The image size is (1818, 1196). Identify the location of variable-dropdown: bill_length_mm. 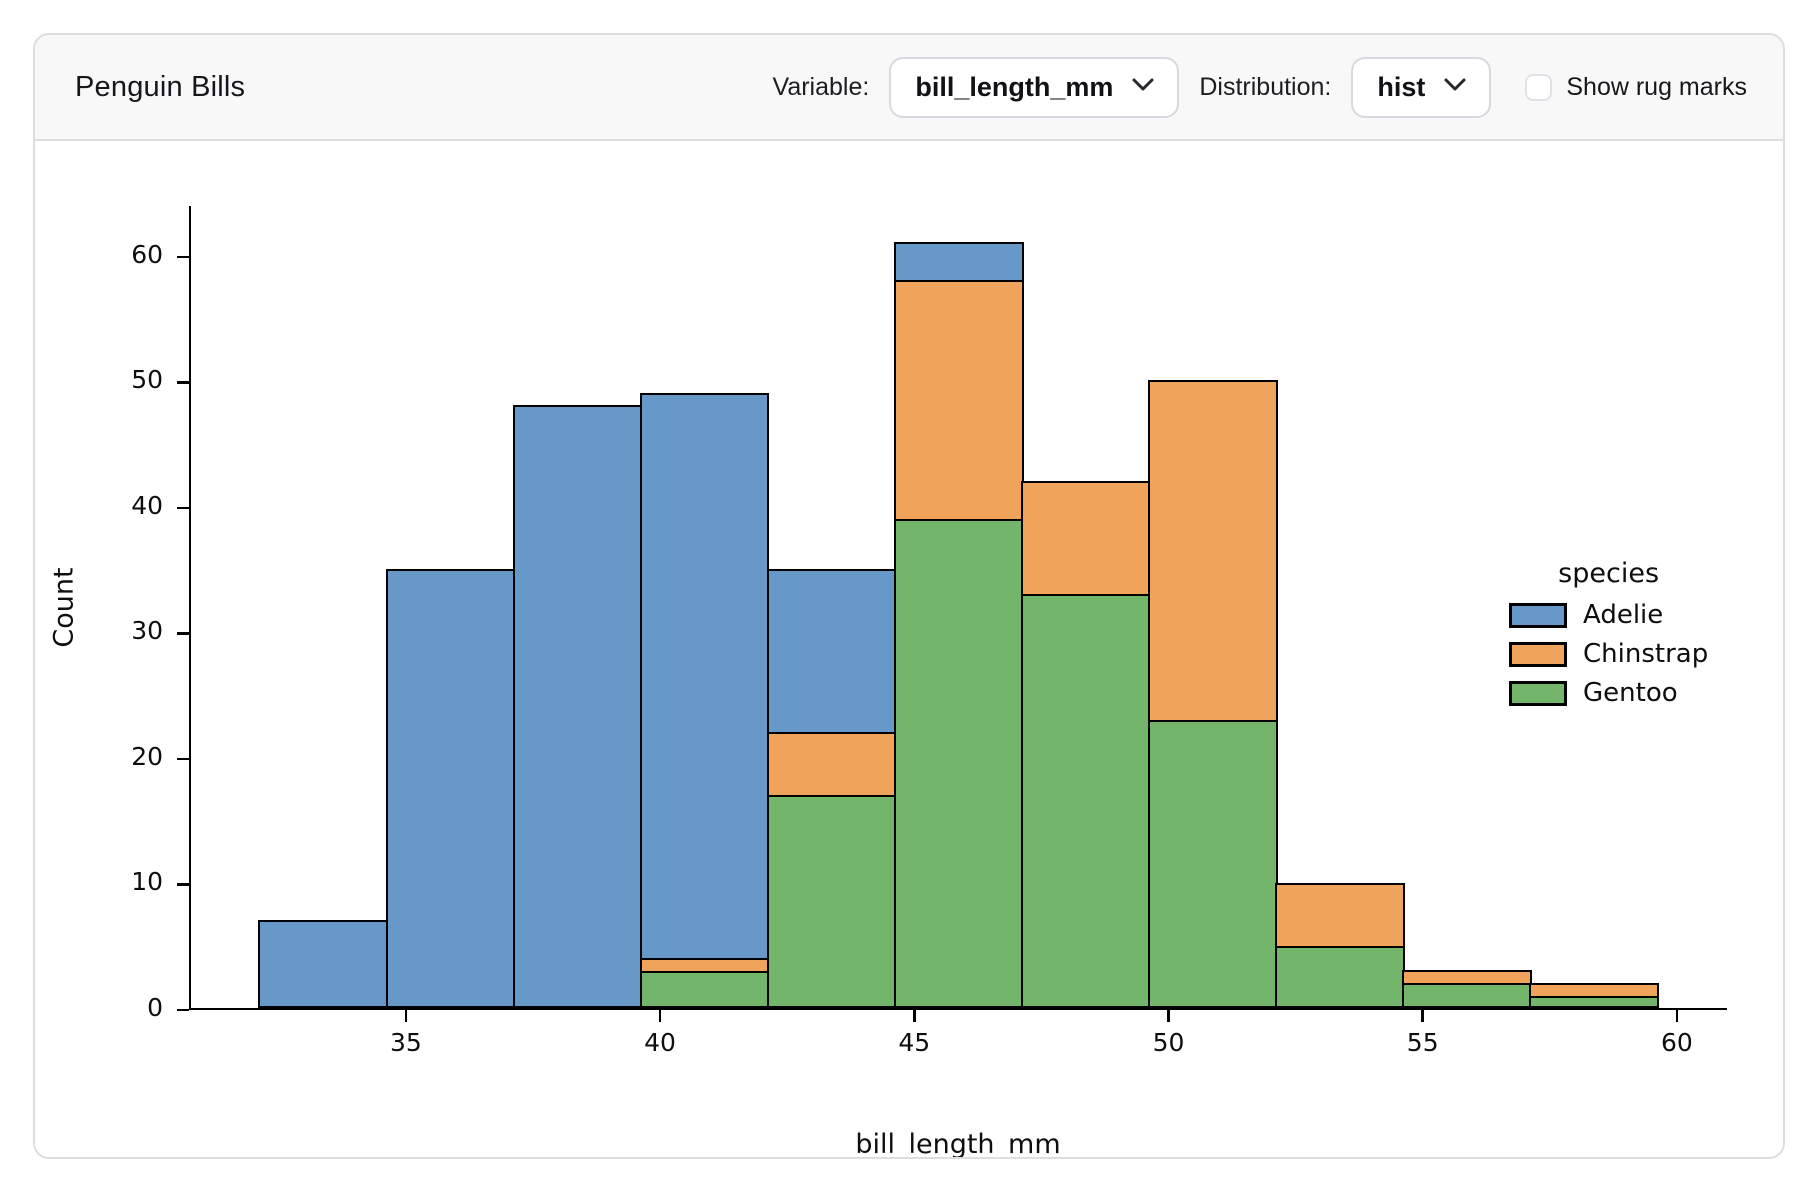
(1034, 87).